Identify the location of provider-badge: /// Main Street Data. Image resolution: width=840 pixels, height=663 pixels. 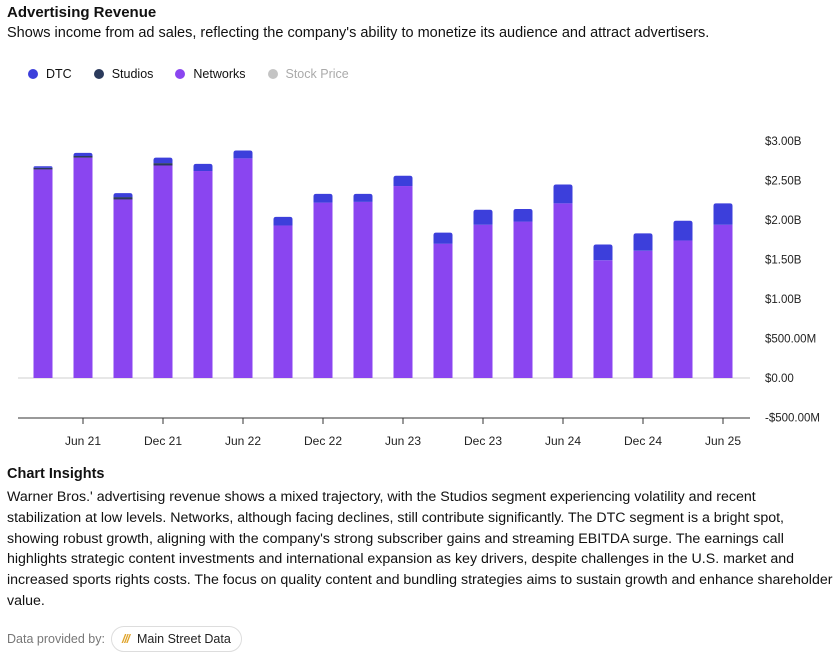
(176, 639).